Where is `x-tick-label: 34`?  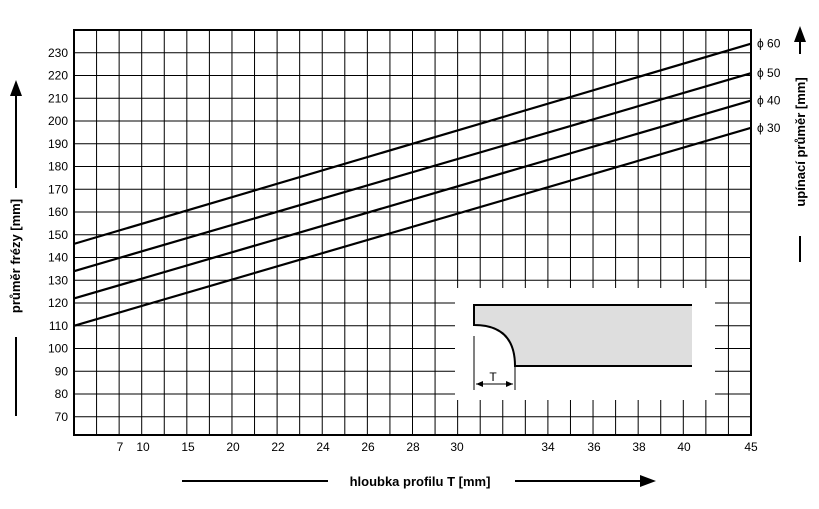 x-tick-label: 34 is located at coordinates (548, 447).